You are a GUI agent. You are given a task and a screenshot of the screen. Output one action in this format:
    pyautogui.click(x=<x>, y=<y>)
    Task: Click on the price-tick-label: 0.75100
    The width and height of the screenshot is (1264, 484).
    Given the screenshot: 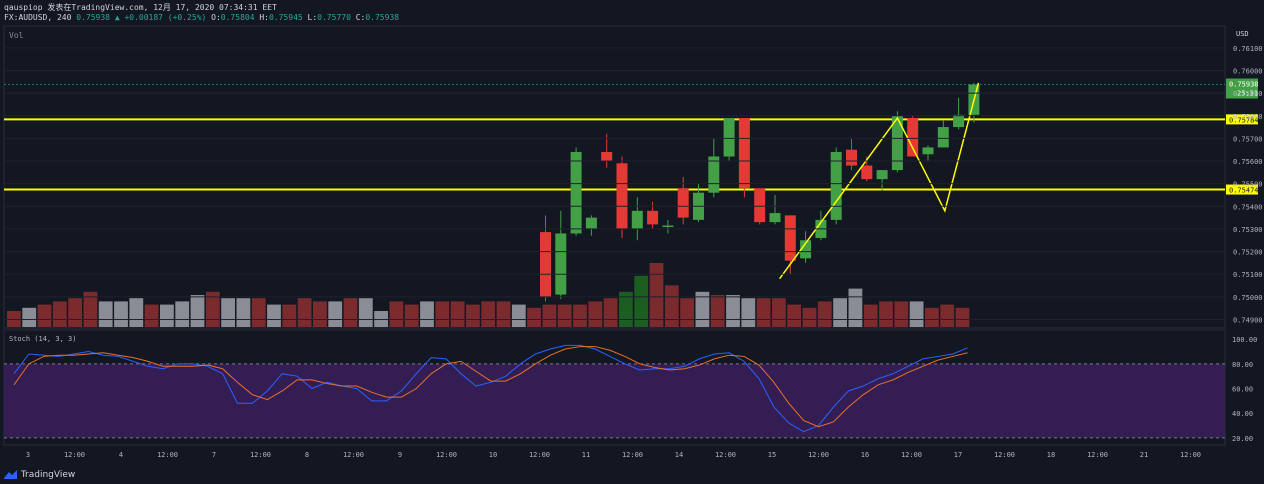 What is the action you would take?
    pyautogui.click(x=1248, y=275)
    